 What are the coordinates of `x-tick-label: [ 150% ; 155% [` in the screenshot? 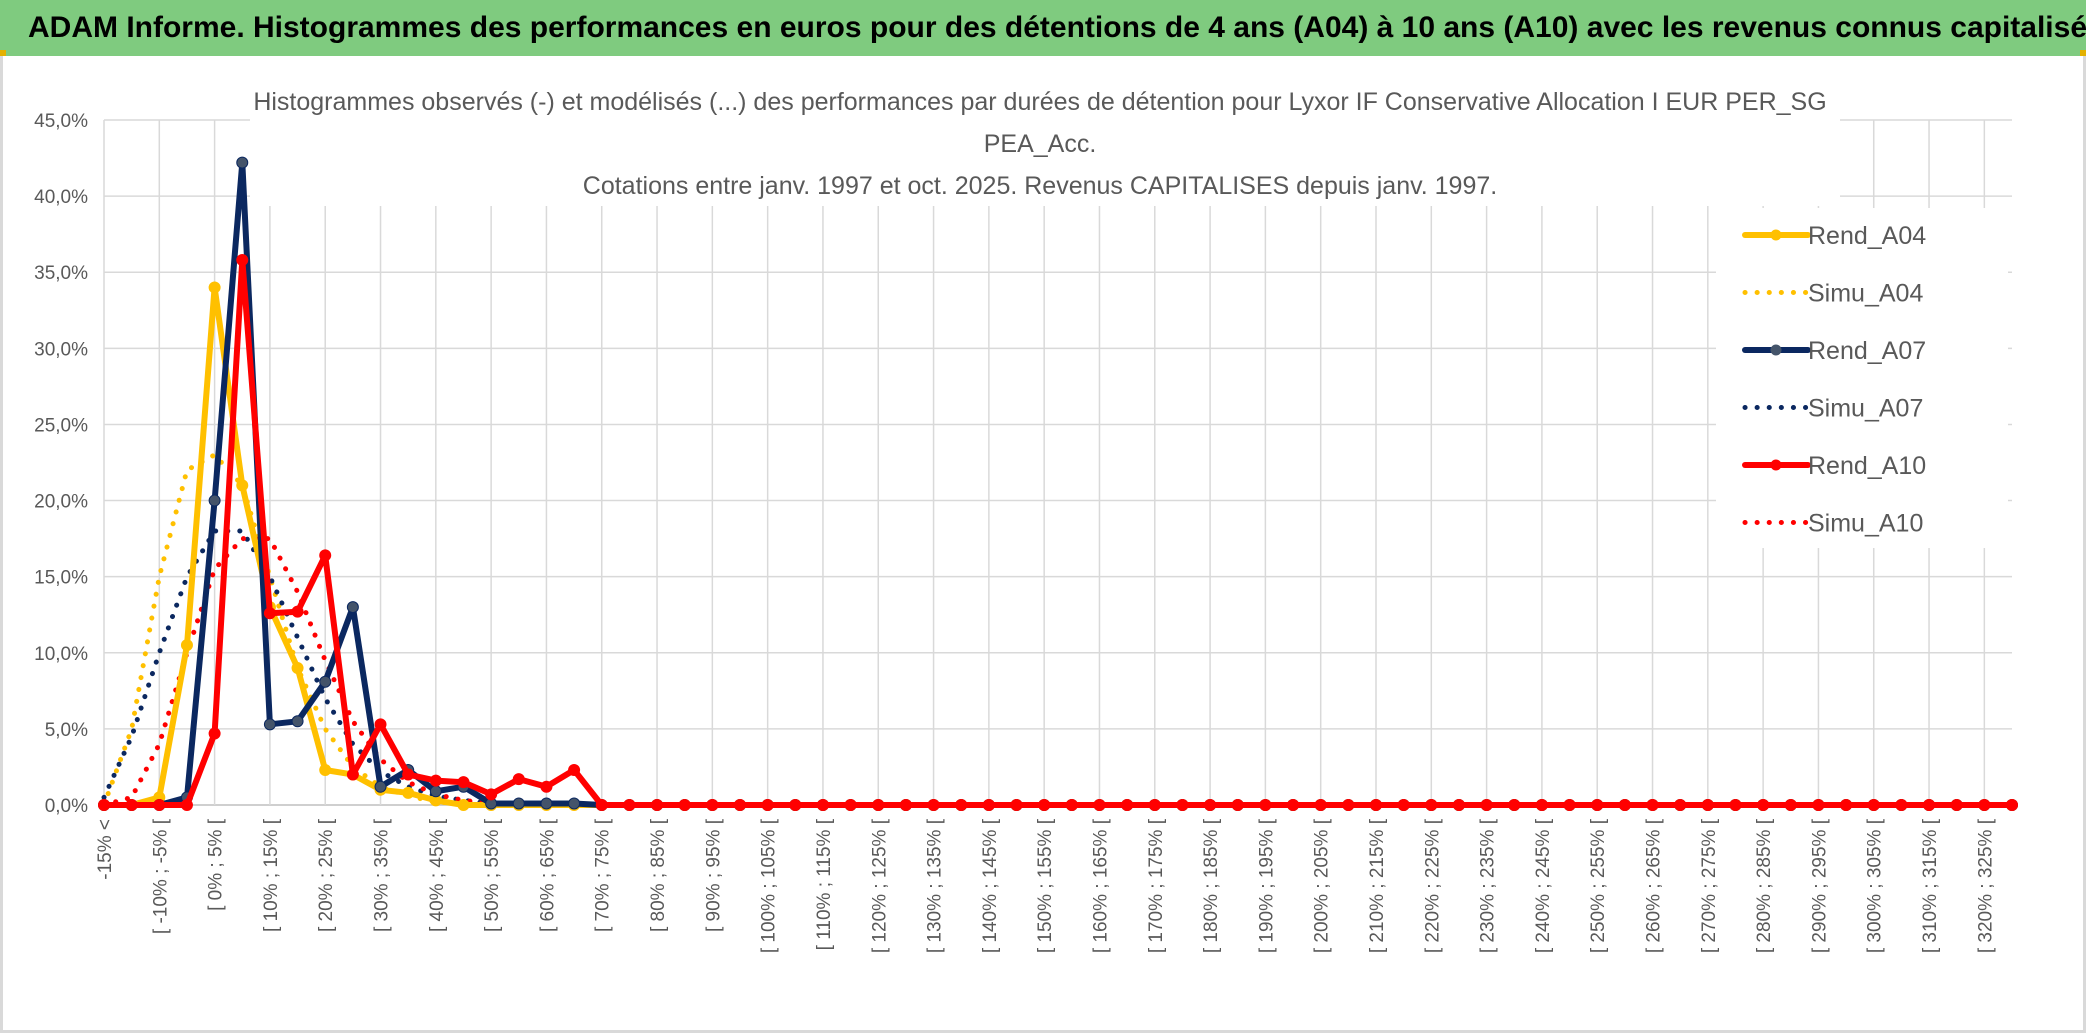 It's located at (1045, 885).